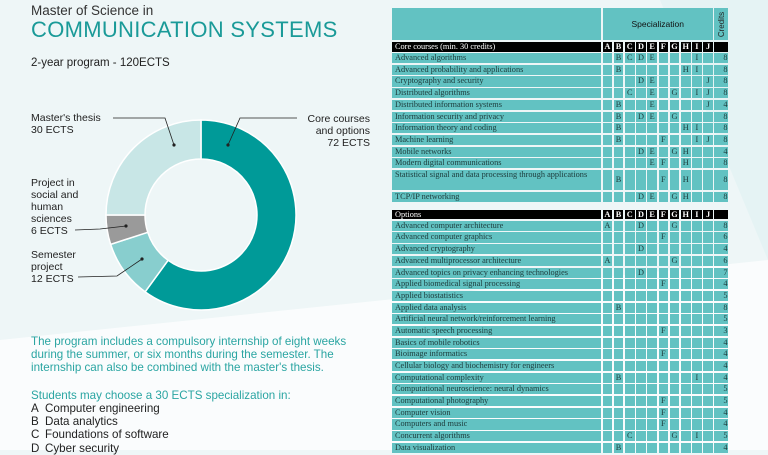 Image resolution: width=768 pixels, height=455 pixels. What do you see at coordinates (652, 58) in the screenshot?
I see `spec-cell-E: E` at bounding box center [652, 58].